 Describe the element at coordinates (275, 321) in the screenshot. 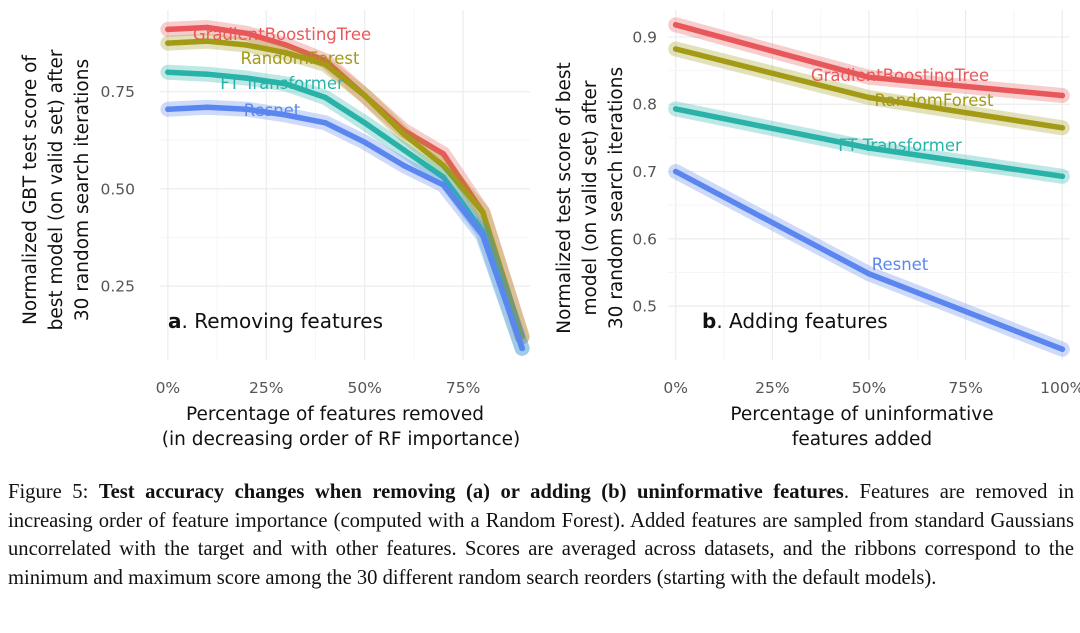

I see `panel-a-title: a. Removing features` at that location.